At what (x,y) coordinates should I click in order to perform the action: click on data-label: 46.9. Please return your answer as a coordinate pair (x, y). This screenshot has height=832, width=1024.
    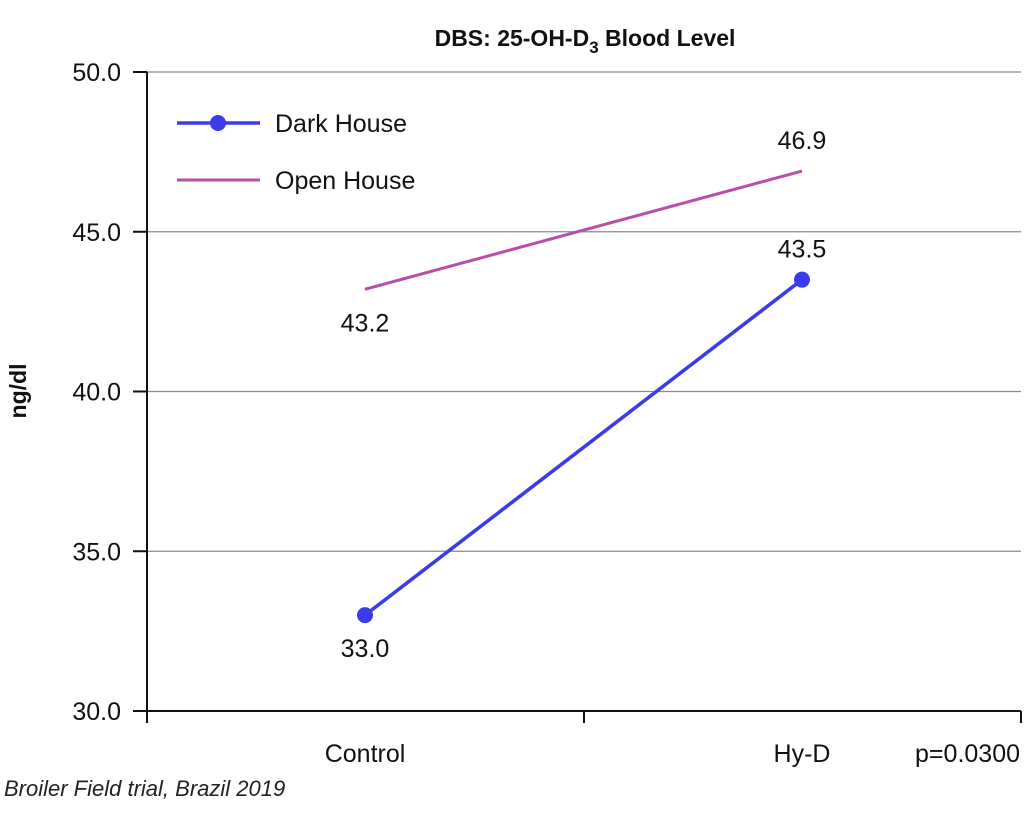
    Looking at the image, I should click on (802, 141).